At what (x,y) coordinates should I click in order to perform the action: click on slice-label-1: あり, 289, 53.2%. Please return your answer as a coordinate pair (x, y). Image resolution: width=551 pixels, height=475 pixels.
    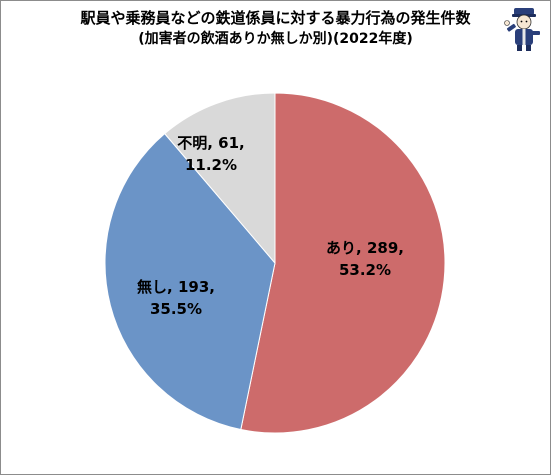
    Looking at the image, I should click on (365, 259).